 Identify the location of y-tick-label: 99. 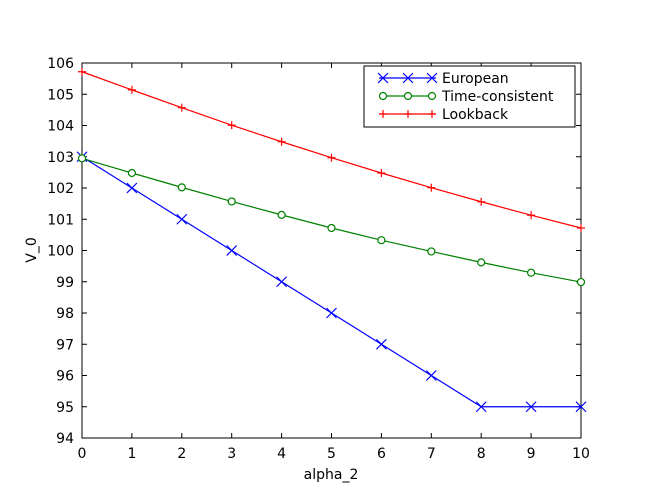
(65, 283).